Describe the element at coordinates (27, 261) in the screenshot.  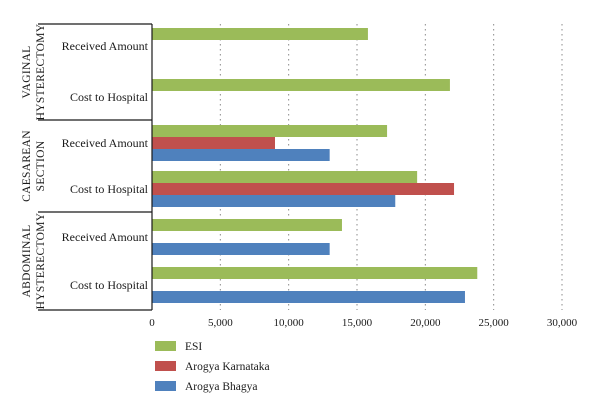
I see `group-label: ABDOMINAL` at that location.